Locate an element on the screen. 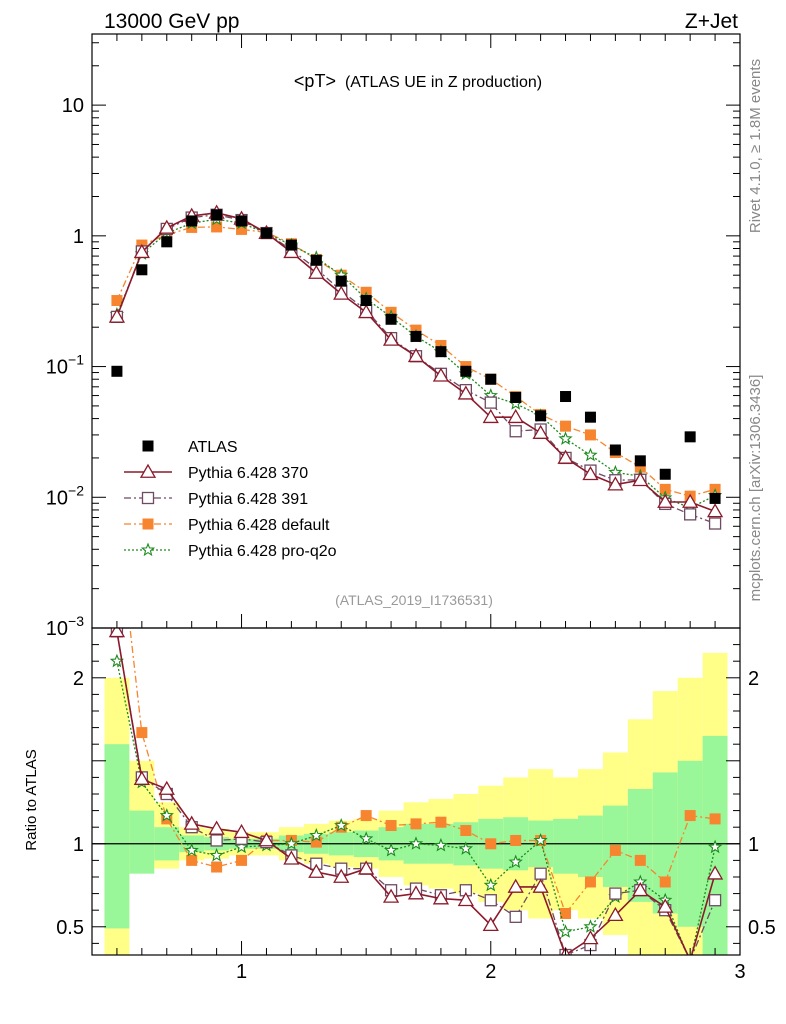 The width and height of the screenshot is (786, 1024). legend-item: Pythia 6.428 default is located at coordinates (227, 525).